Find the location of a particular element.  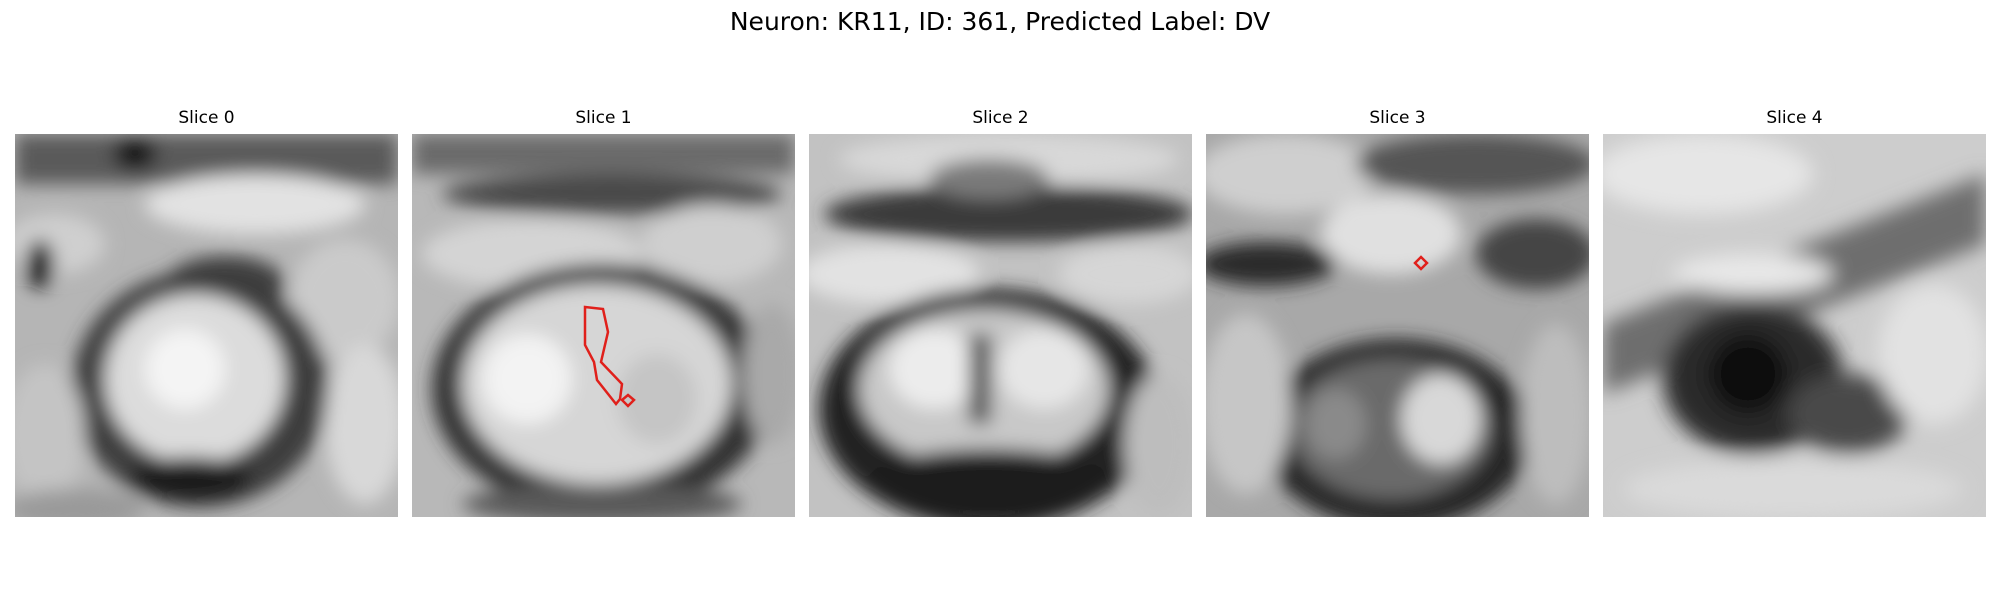

slice-1-image is located at coordinates (603, 325).